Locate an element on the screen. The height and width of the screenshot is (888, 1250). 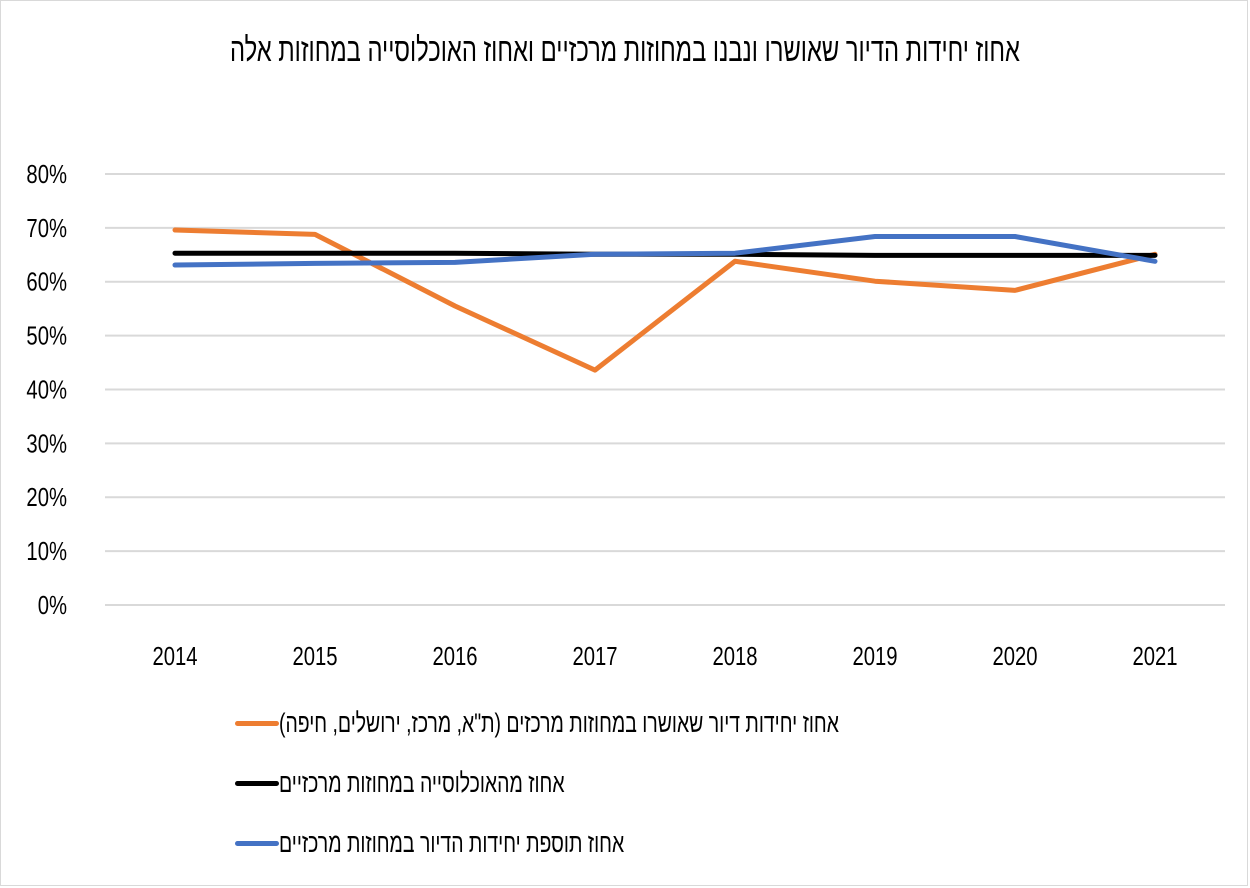
legend-swatch-black is located at coordinates (257, 783).